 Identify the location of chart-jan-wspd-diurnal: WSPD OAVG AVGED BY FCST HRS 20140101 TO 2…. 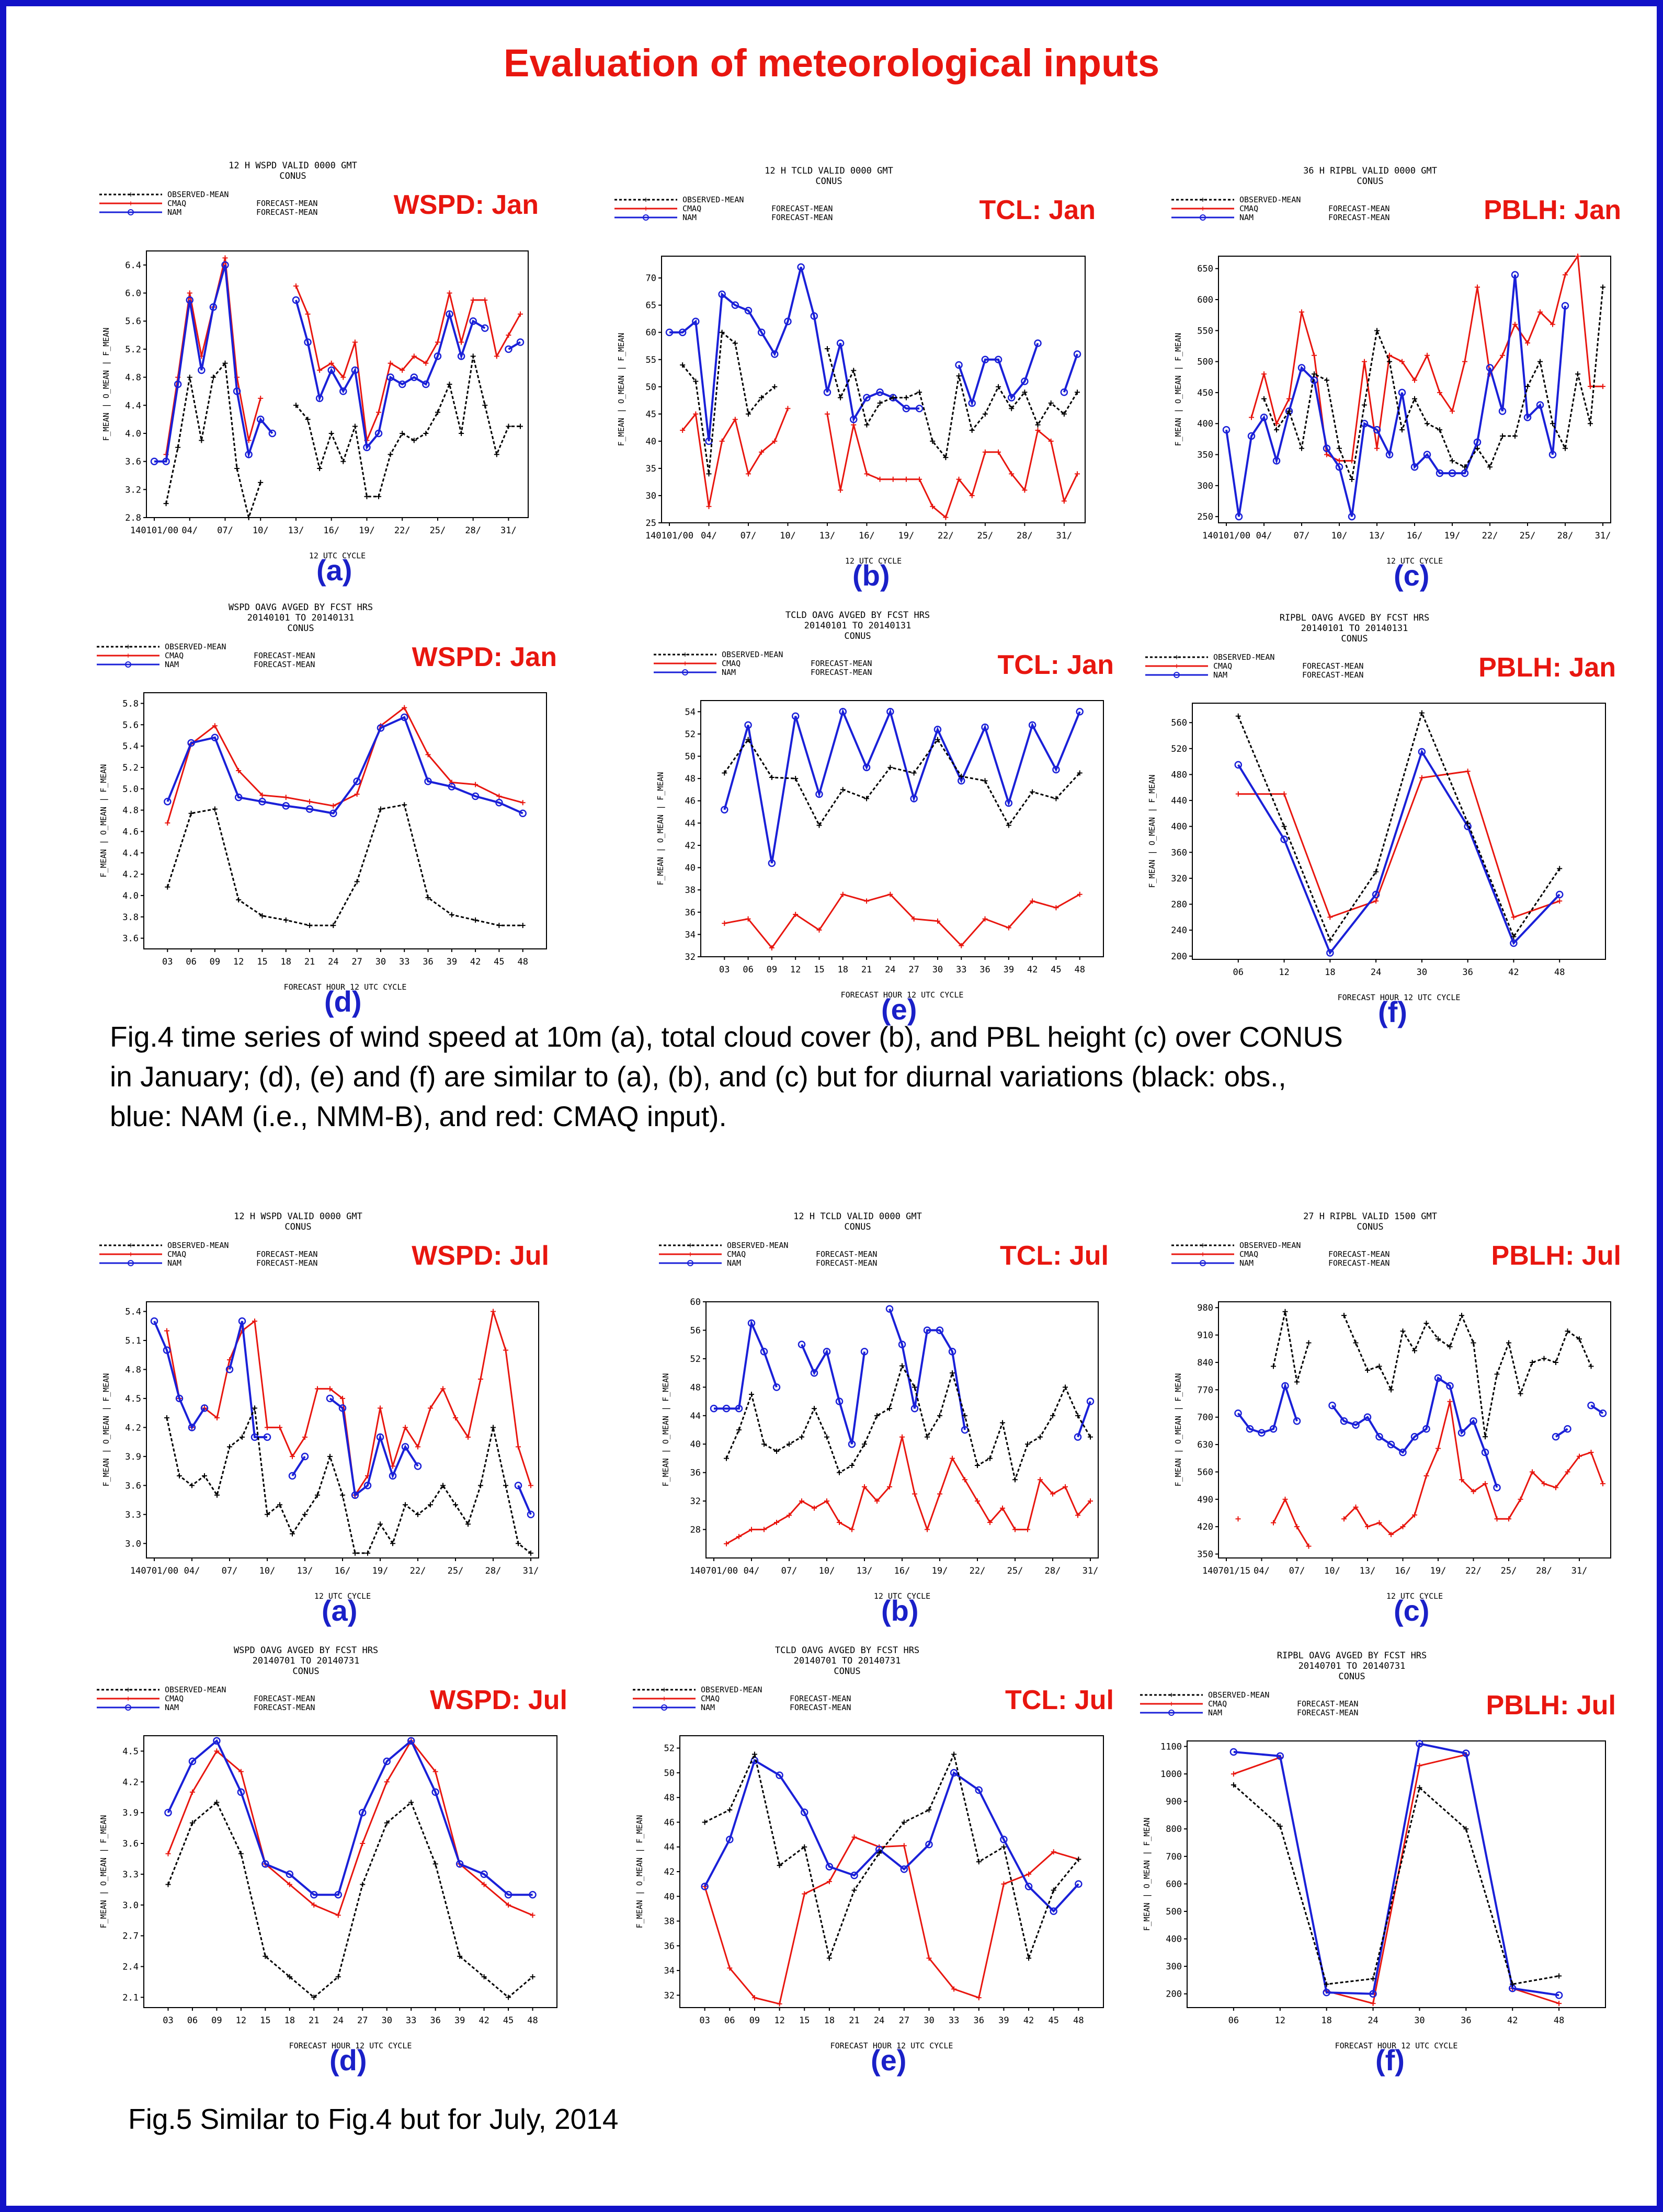
(322, 808).